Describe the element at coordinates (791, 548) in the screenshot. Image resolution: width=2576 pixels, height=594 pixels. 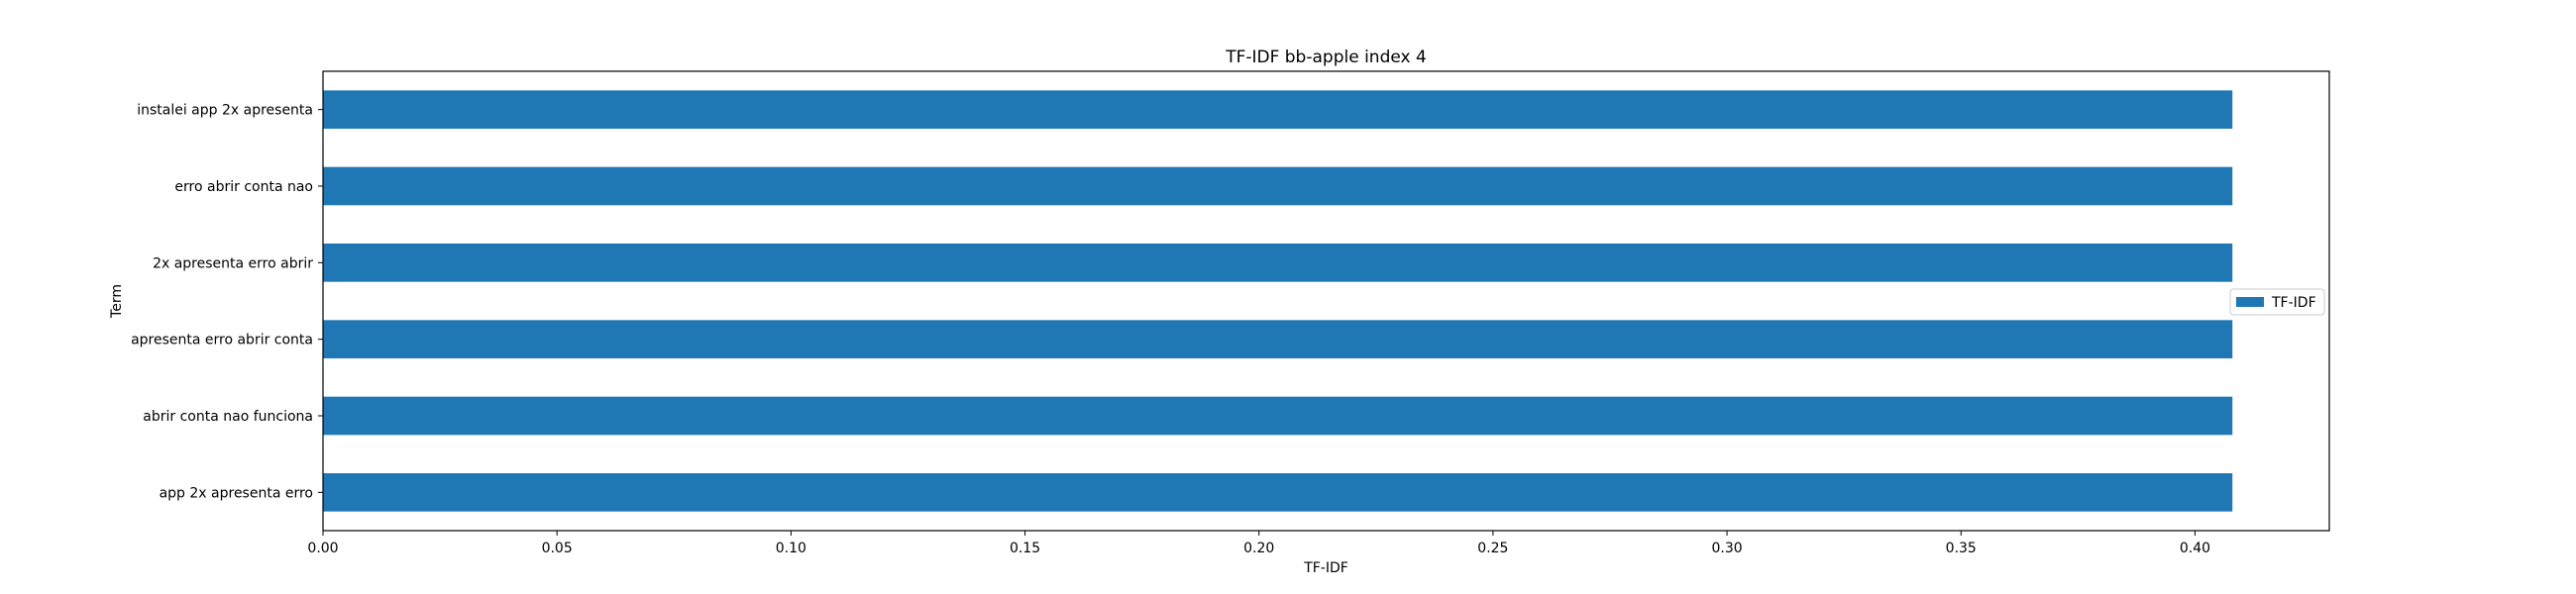
I see `x-tick-label: 0.10` at that location.